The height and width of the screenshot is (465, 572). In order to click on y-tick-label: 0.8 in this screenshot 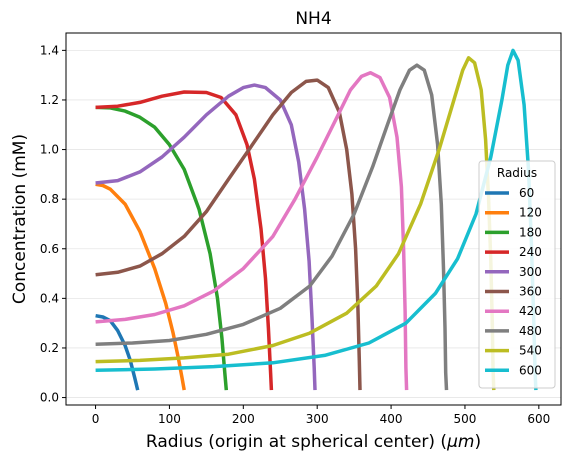, I will do `click(49, 199)`.